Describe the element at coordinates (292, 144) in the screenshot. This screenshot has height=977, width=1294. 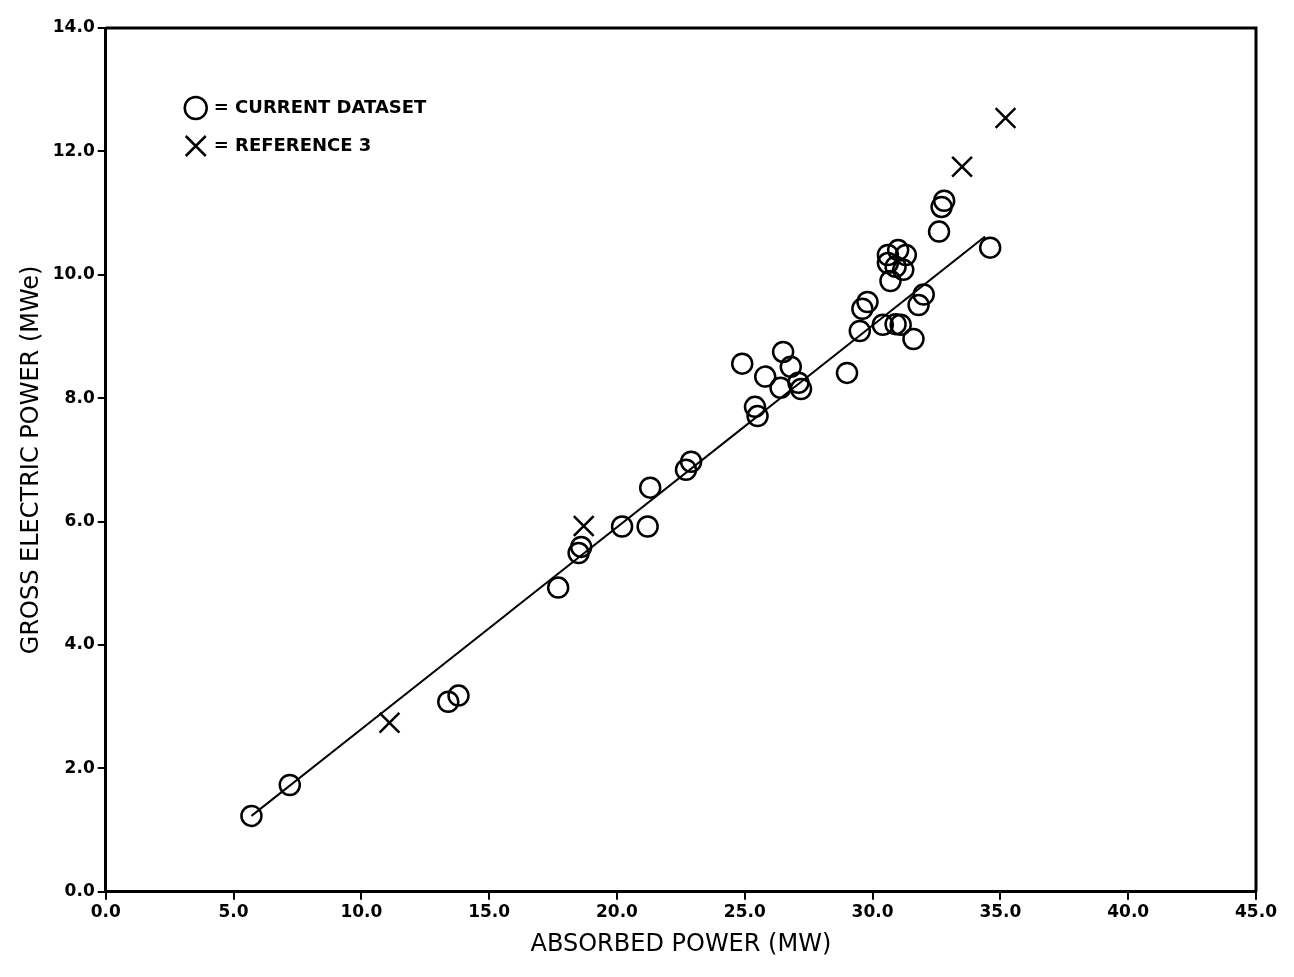
I see `legend-label: = REFERENCE 3` at that location.